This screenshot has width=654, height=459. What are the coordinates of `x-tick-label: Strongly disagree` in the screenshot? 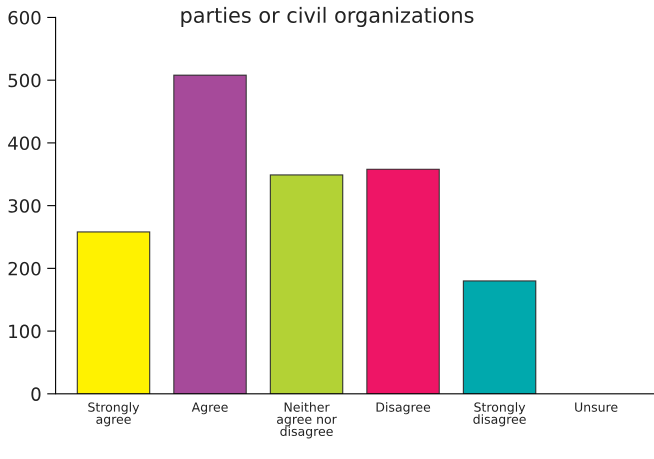 It's located at (499, 414).